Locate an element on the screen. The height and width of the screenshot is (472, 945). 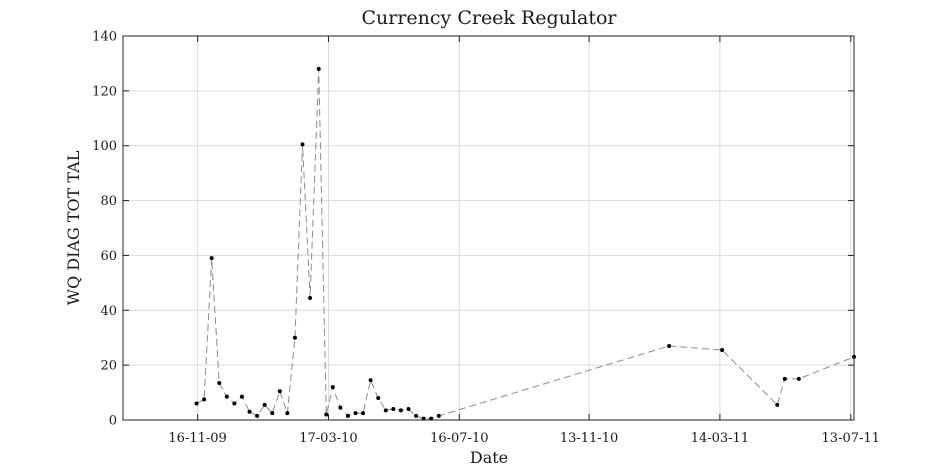
y-tick-label: 100 is located at coordinates (104, 146).